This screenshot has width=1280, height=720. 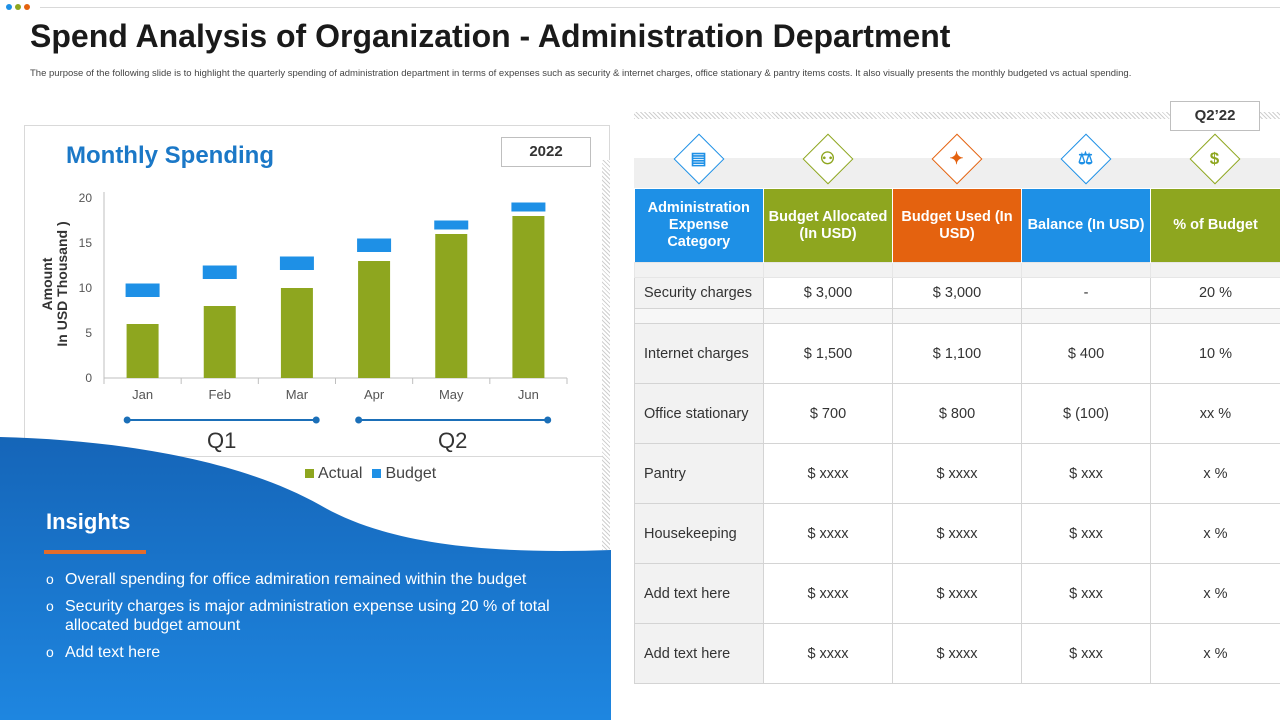 I want to click on category-cell: Housekeeping, so click(x=699, y=533).